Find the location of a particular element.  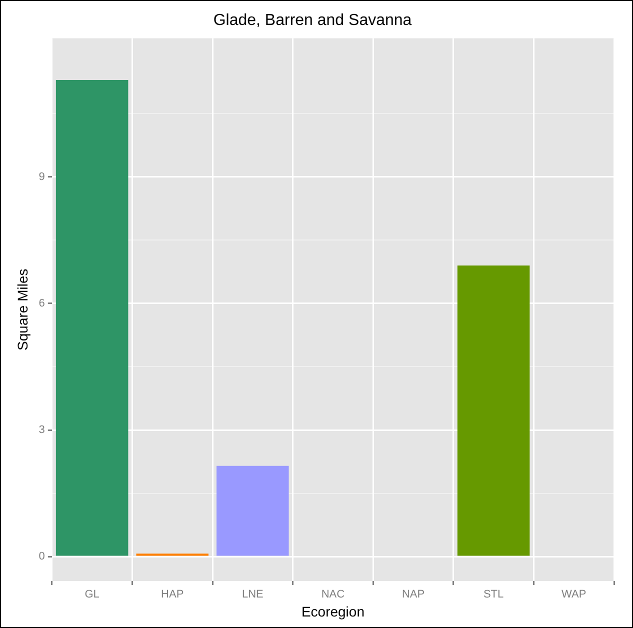

x-tick-label: GL is located at coordinates (92, 594).